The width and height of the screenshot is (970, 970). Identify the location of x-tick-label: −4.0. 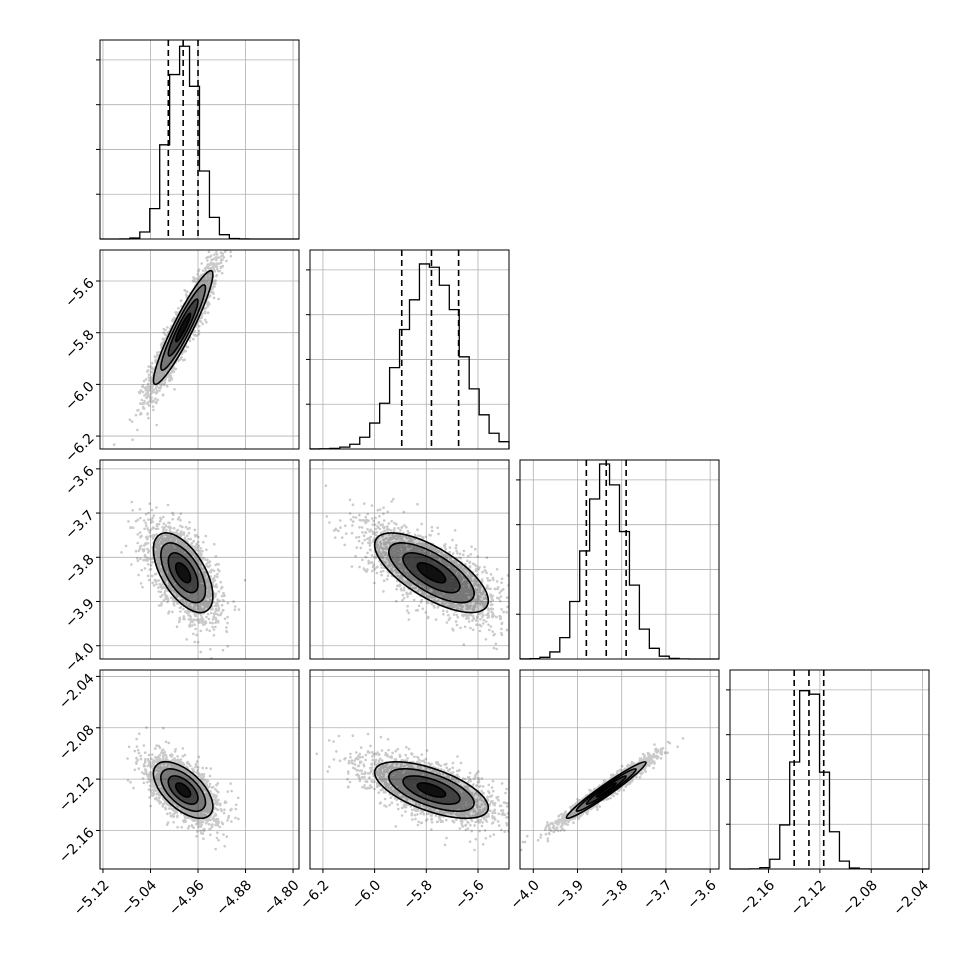
(525, 894).